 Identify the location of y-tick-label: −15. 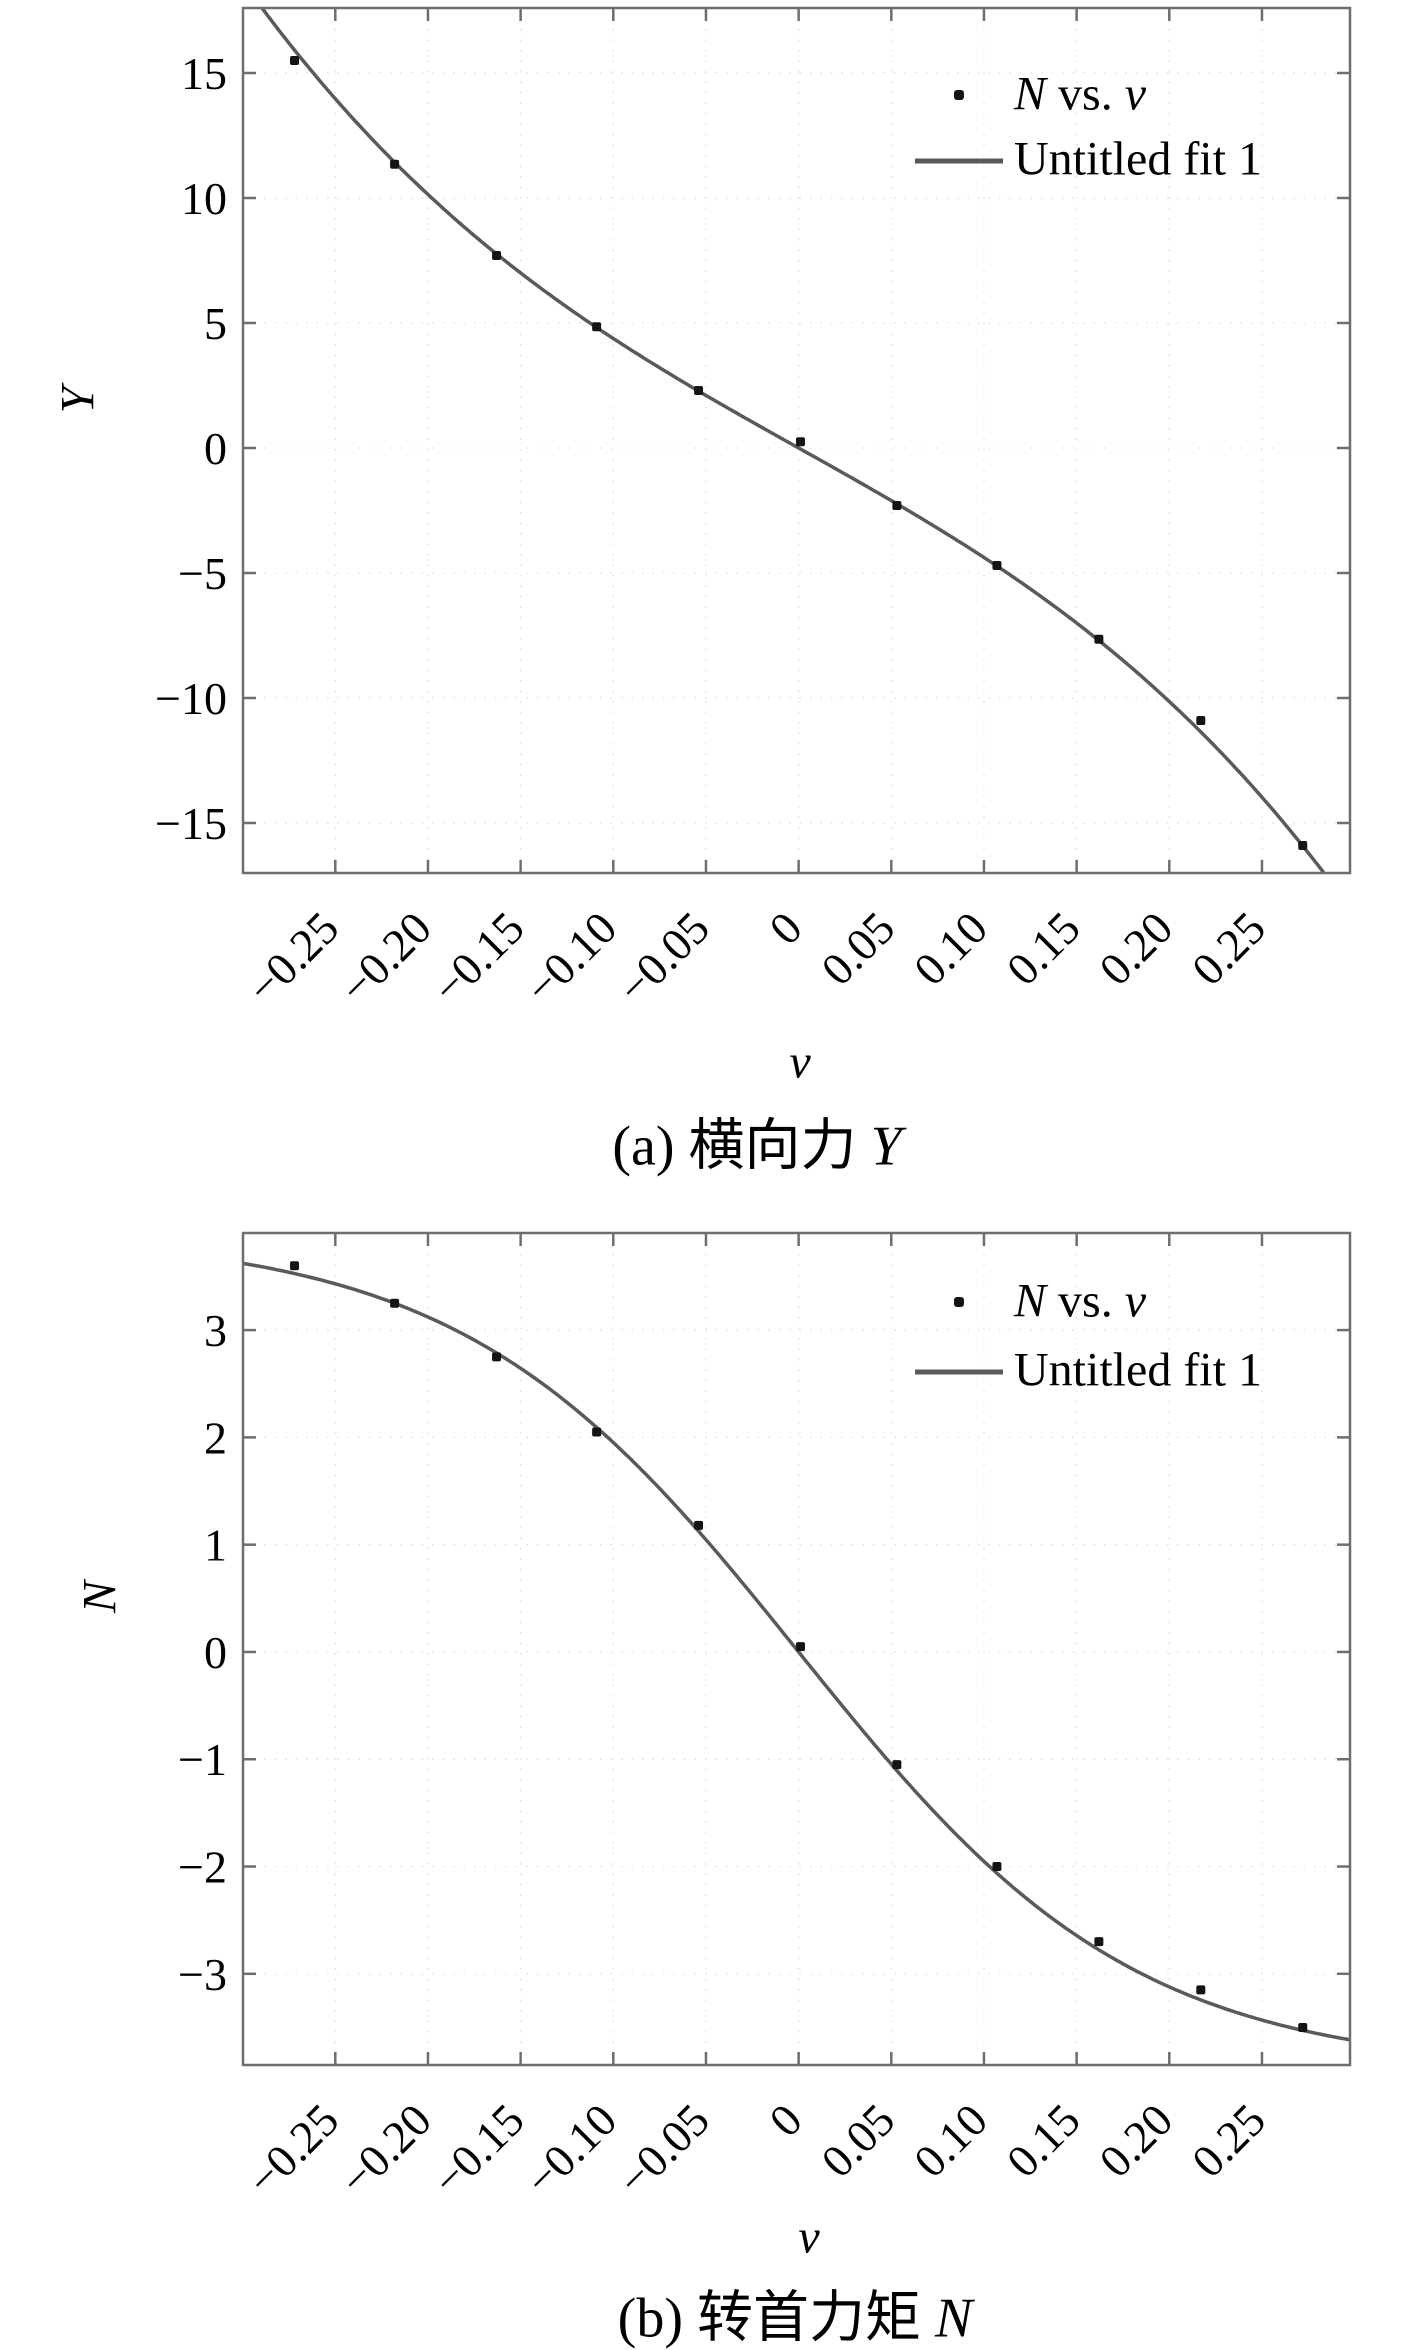
(191, 823).